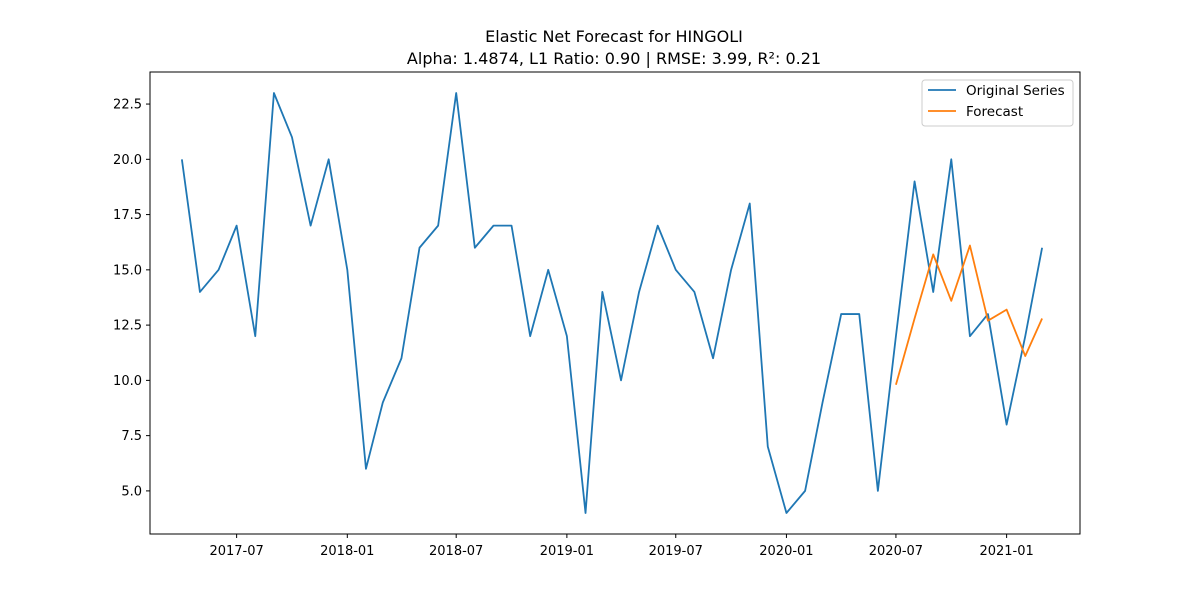 This screenshot has width=1200, height=600. What do you see at coordinates (676, 551) in the screenshot?
I see `x-tick-label: 2019-07` at bounding box center [676, 551].